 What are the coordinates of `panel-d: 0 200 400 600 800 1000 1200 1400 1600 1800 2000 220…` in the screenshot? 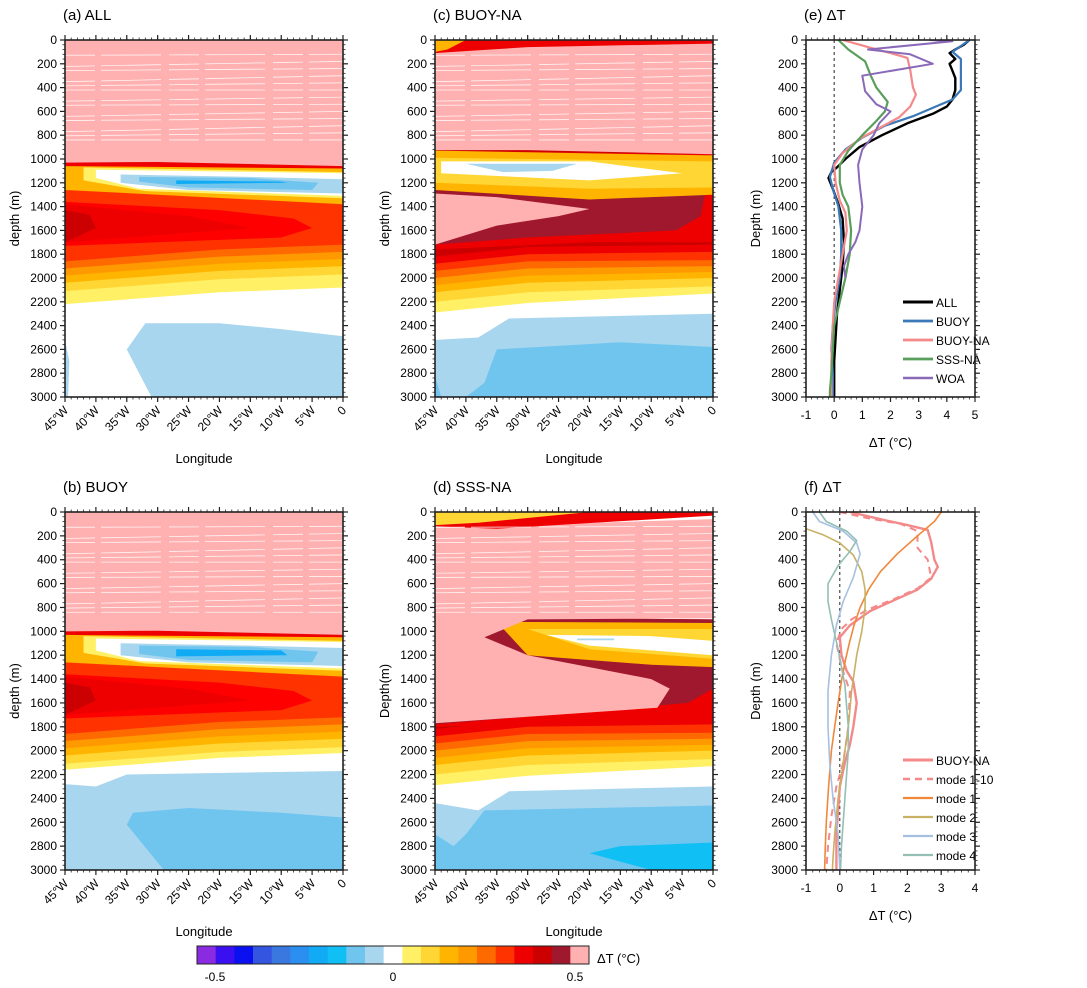 It's located at (548, 709).